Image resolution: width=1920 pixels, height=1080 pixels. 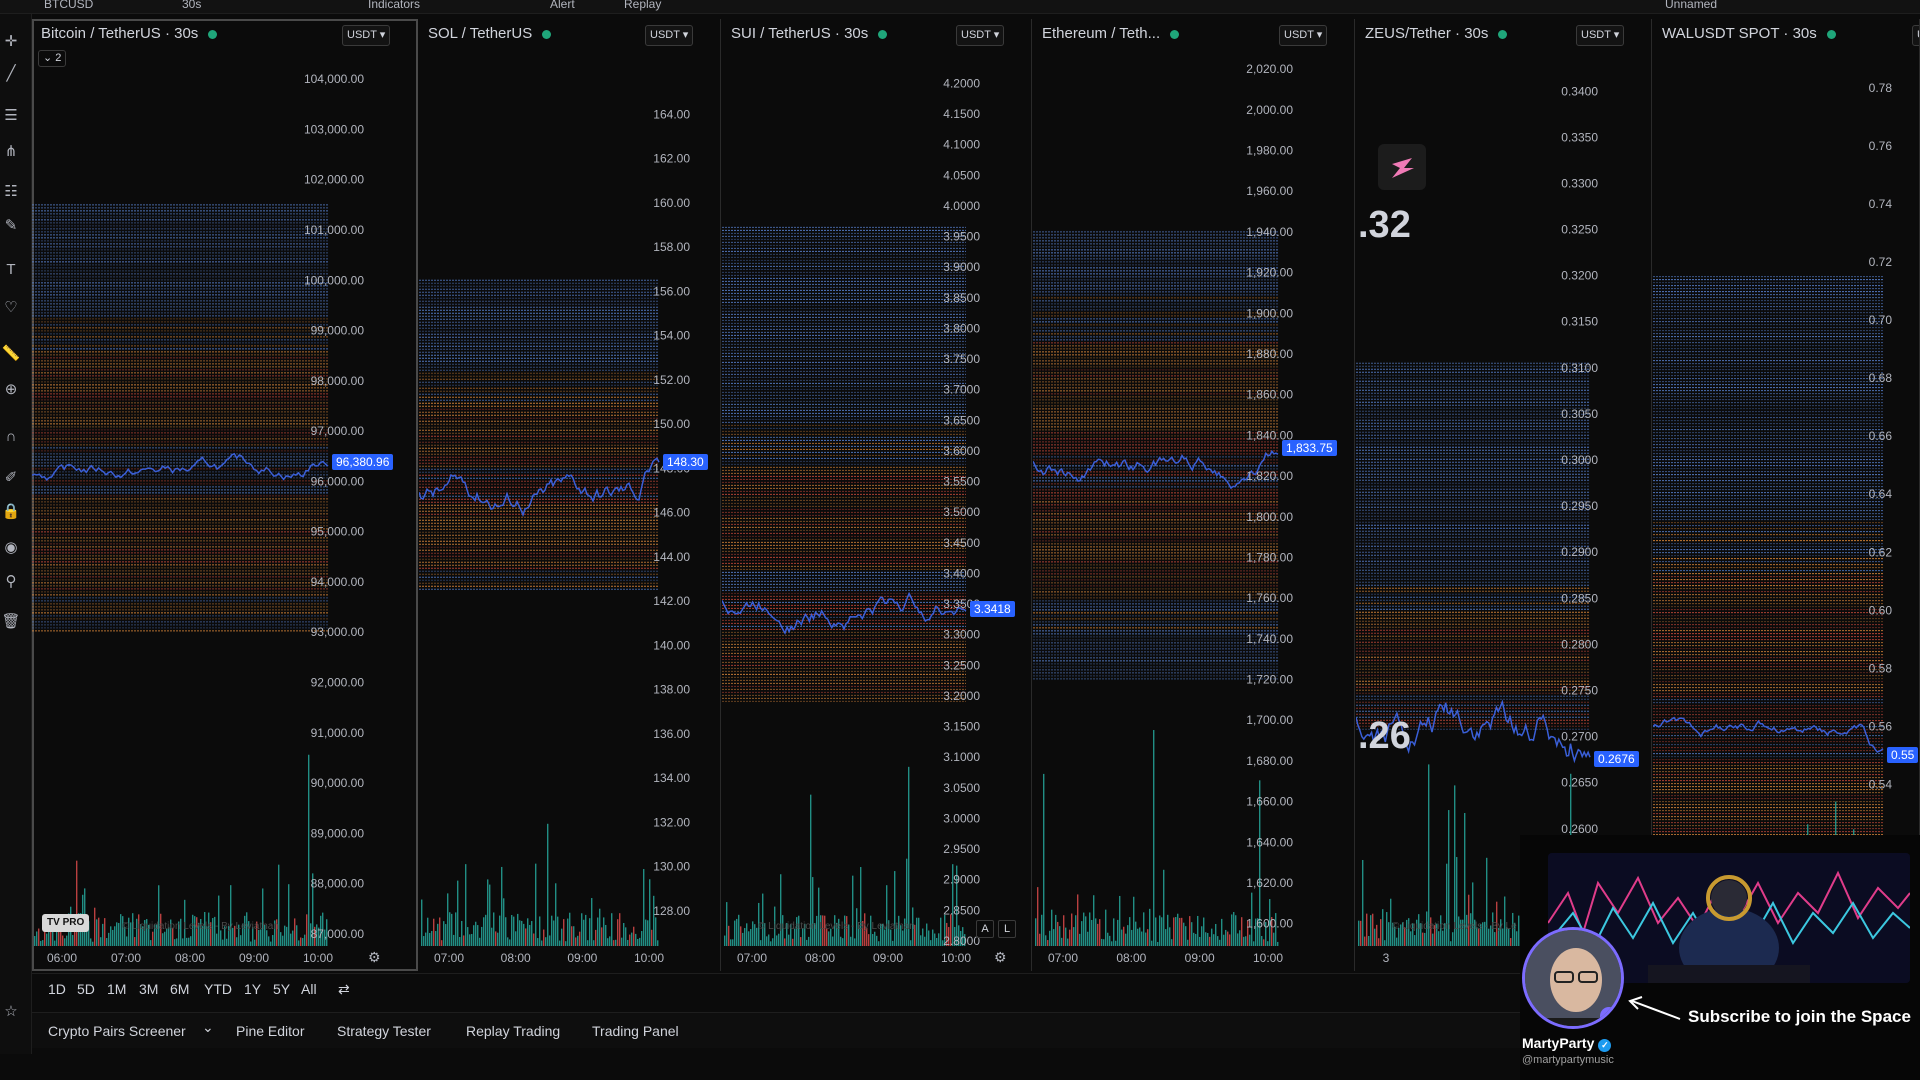 I want to click on date-range-all: All, so click(x=309, y=989).